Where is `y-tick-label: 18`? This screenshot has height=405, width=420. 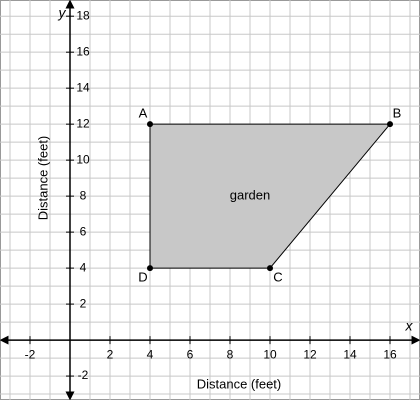 y-tick-label: 18 is located at coordinates (83, 15).